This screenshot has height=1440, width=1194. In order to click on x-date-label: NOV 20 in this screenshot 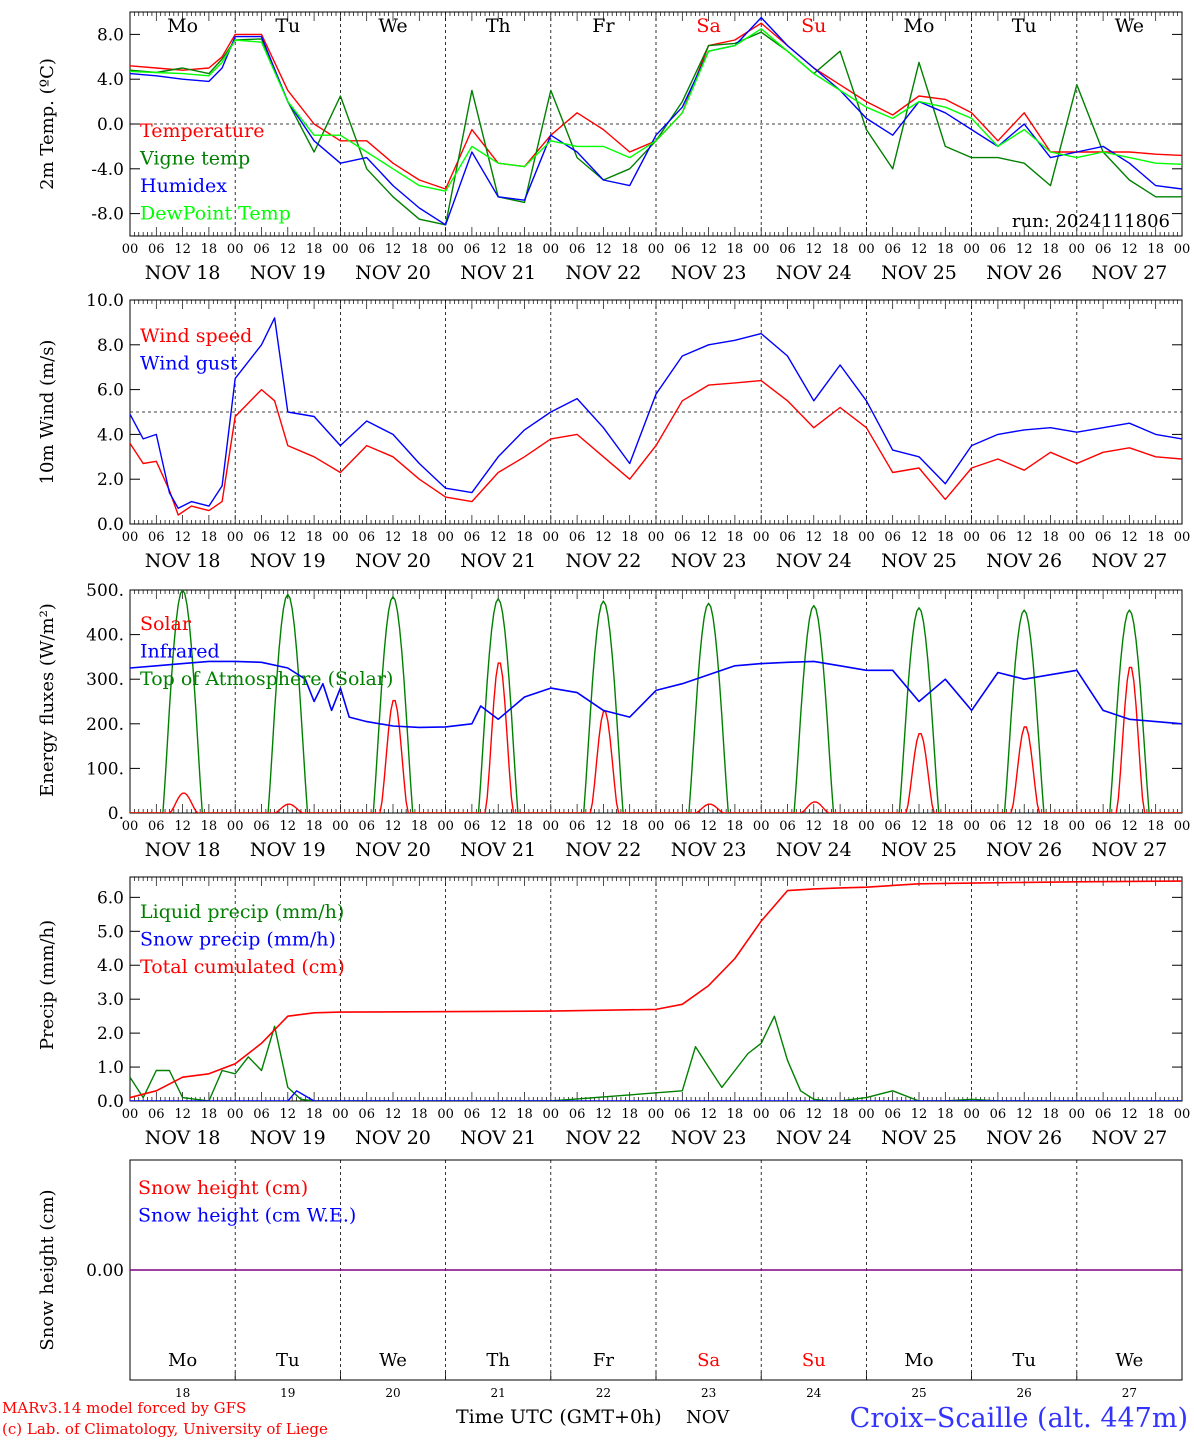, I will do `click(393, 1138)`.